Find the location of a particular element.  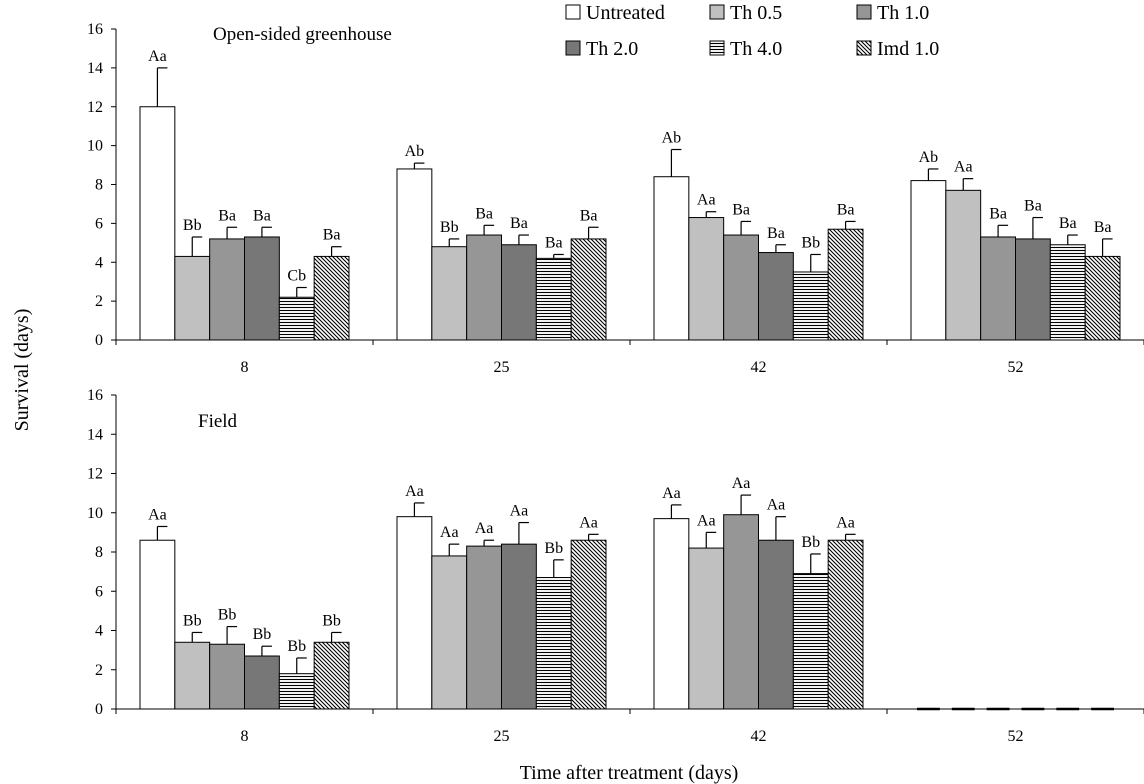

x-tick-label: 25 is located at coordinates (502, 367).